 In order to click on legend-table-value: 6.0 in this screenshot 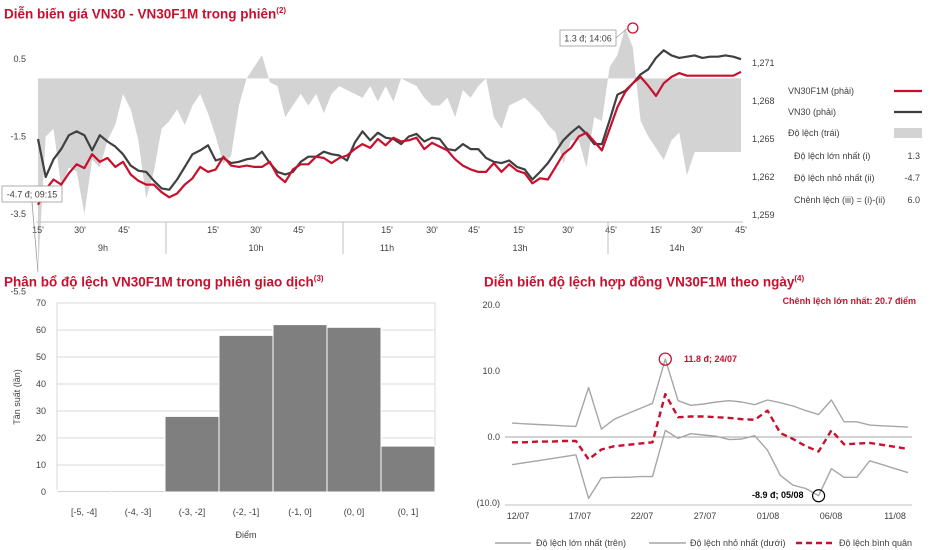, I will do `click(913, 200)`.